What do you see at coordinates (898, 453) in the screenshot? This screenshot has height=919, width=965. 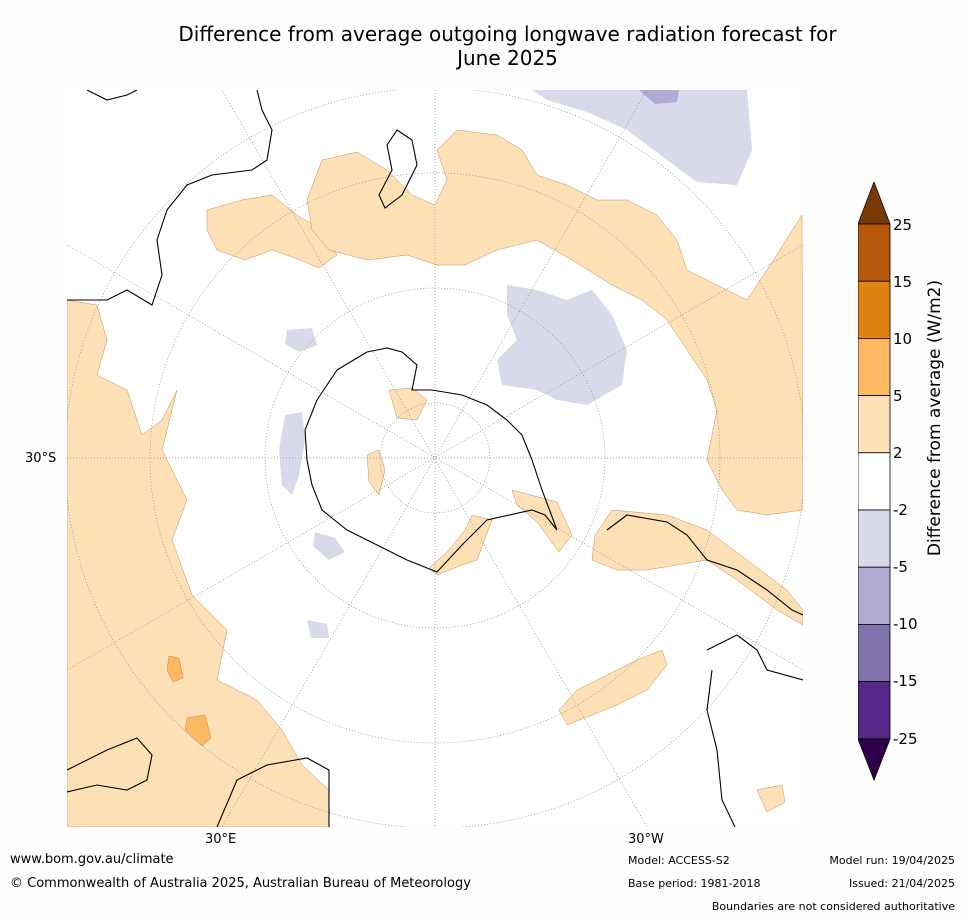 I see `colorbar-tick: 2` at bounding box center [898, 453].